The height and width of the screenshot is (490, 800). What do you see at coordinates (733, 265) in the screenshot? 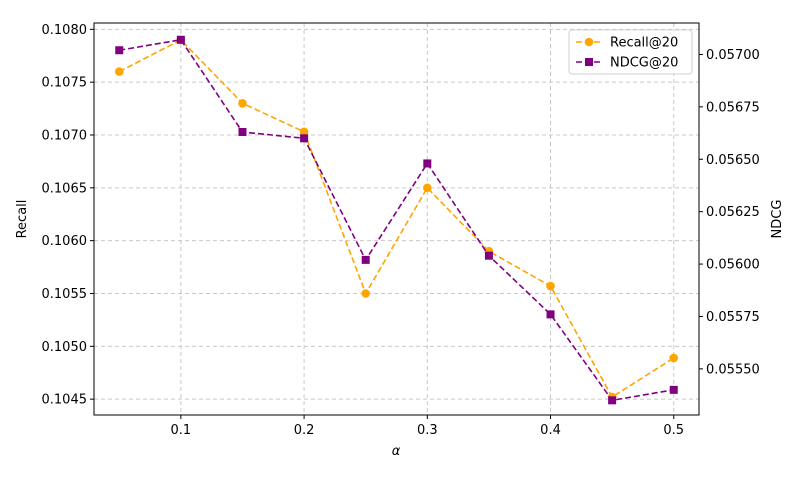
I see `y-right-tick-label: 0.05600` at bounding box center [733, 265].